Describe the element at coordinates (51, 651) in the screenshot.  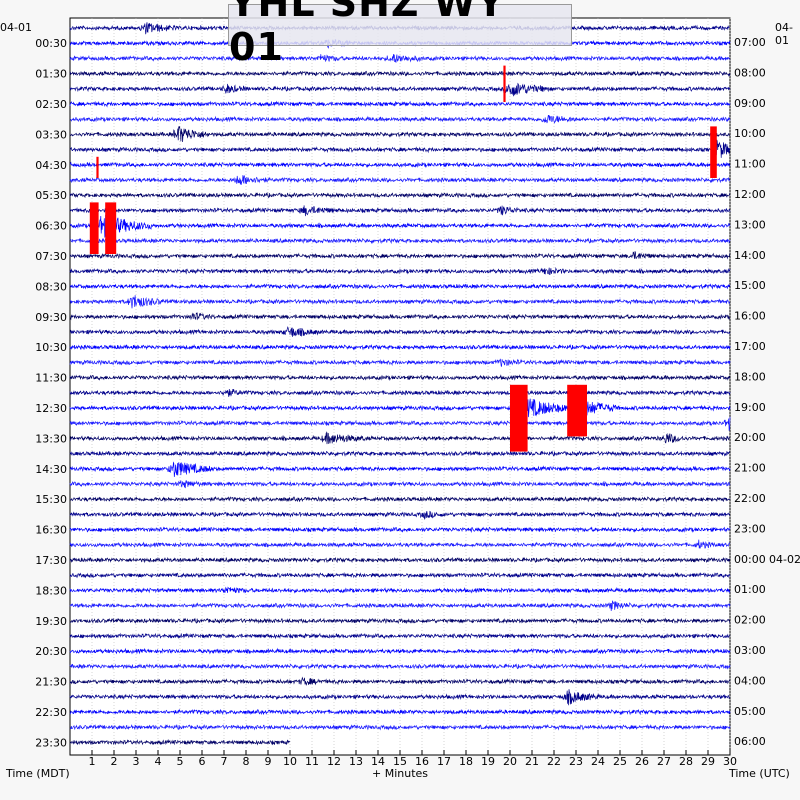
I see `left-time-label: 20:30` at that location.